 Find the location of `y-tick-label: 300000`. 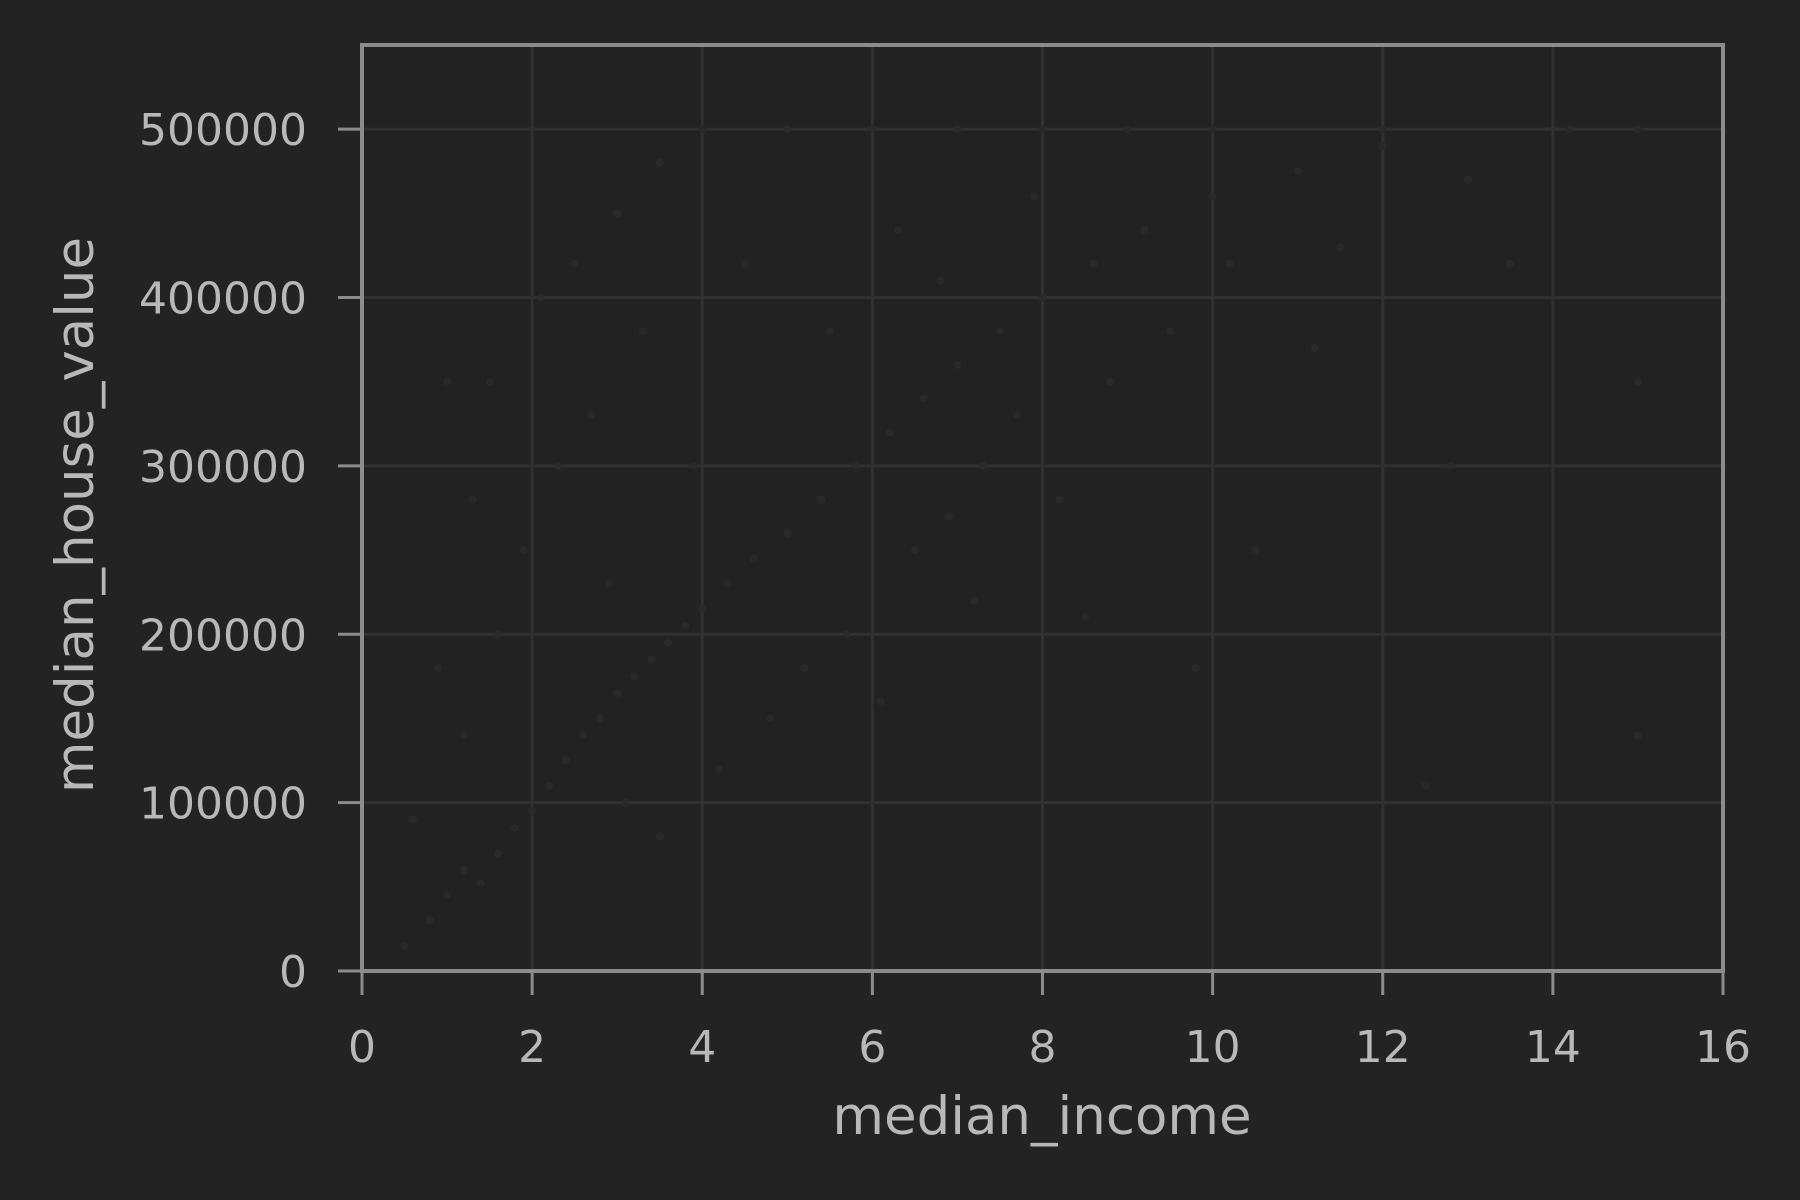

y-tick-label: 300000 is located at coordinates (223, 467).